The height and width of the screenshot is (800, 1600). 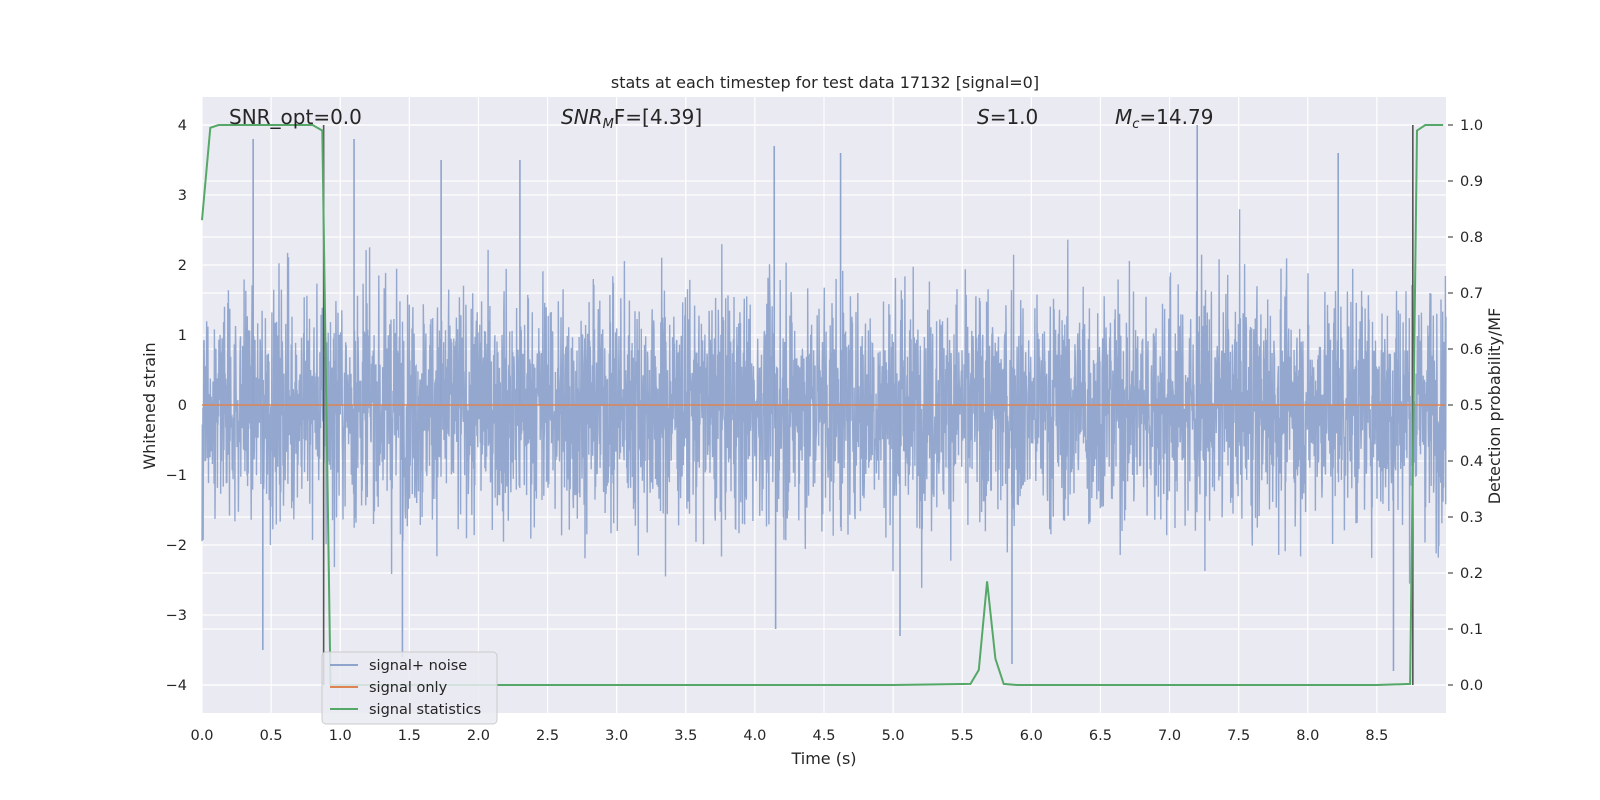 I want to click on x-tick-label: 4.5, so click(x=823, y=736).